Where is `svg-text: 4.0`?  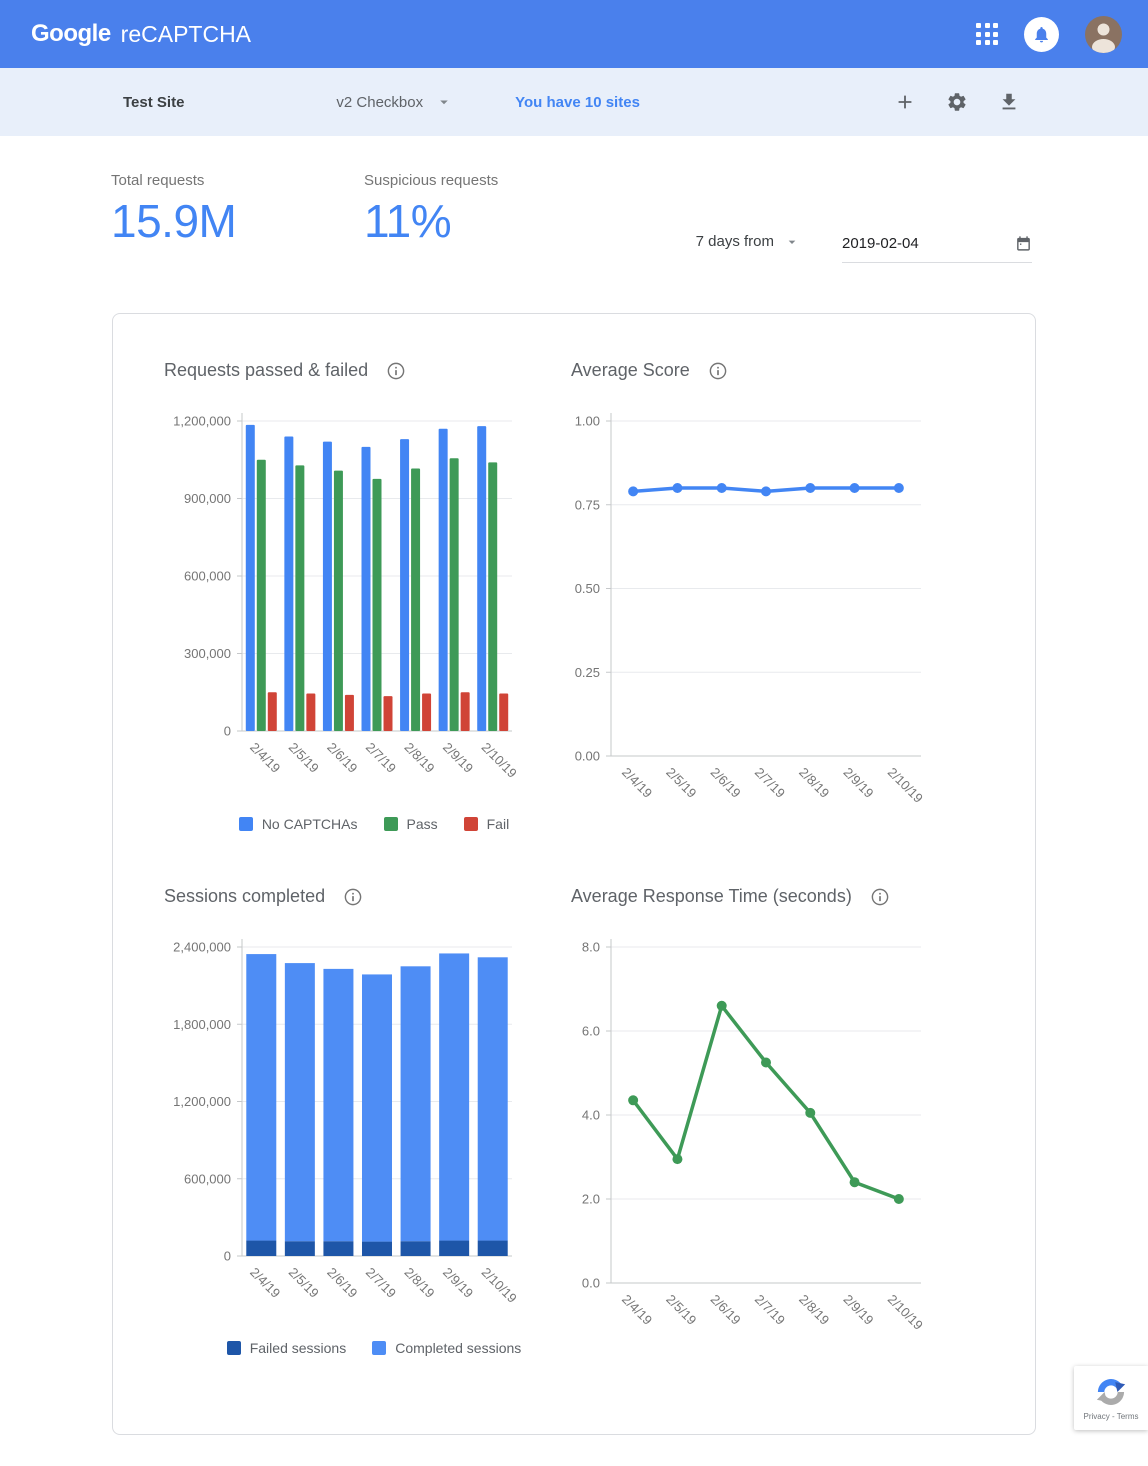
svg-text: 4.0 is located at coordinates (591, 1115).